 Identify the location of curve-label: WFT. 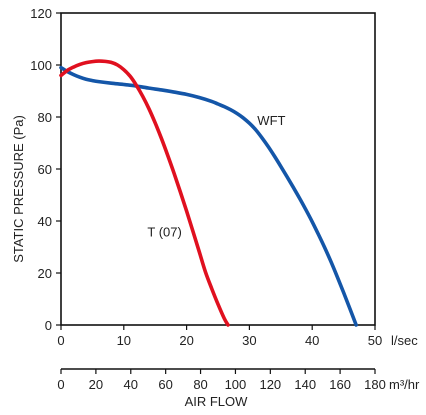
(271, 120).